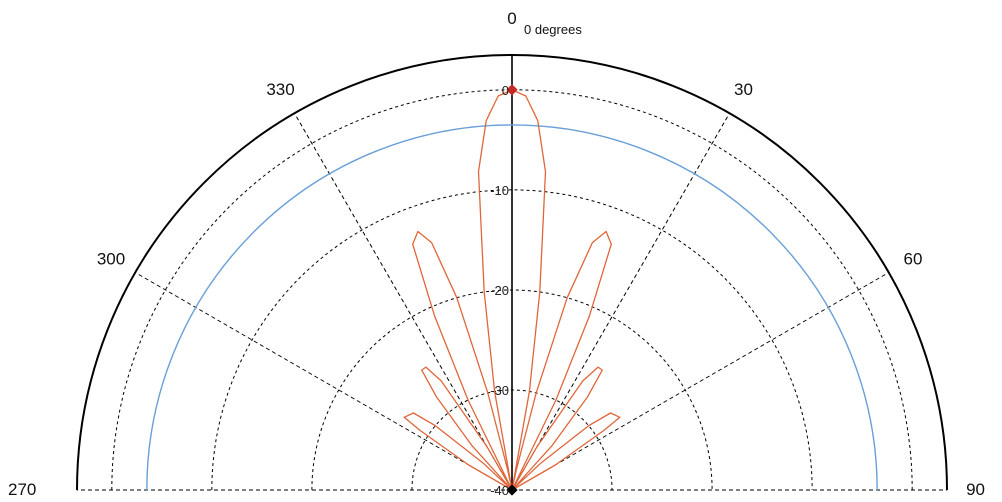 The image size is (1002, 502). What do you see at coordinates (499, 490) in the screenshot?
I see `radial-tick-label-4: -40` at bounding box center [499, 490].